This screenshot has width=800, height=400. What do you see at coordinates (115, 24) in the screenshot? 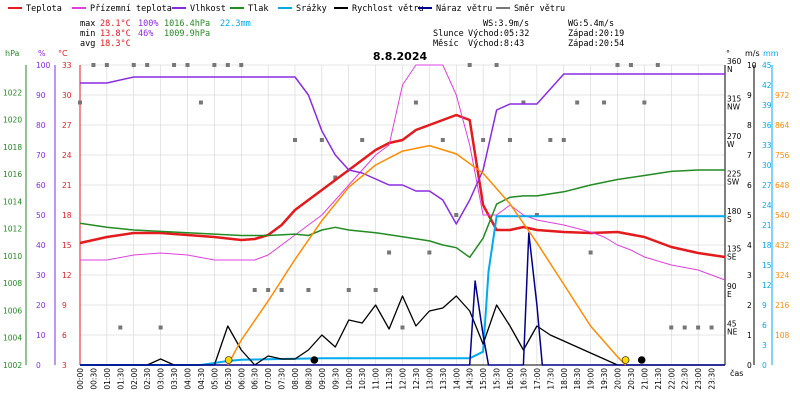
I see `stats-max-temp: 28.1°C` at bounding box center [115, 24].